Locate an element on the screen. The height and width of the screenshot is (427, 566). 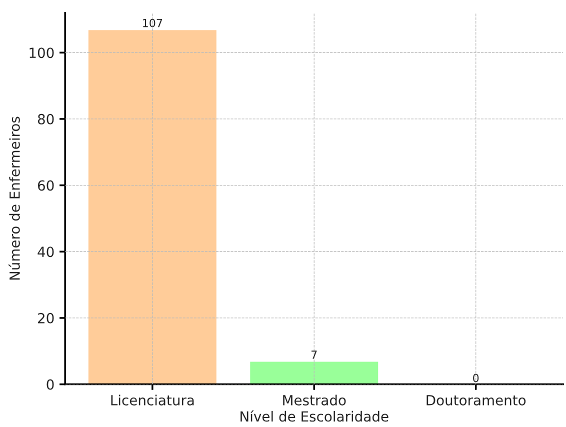
y-tick-label: 20 is located at coordinates (46, 318).